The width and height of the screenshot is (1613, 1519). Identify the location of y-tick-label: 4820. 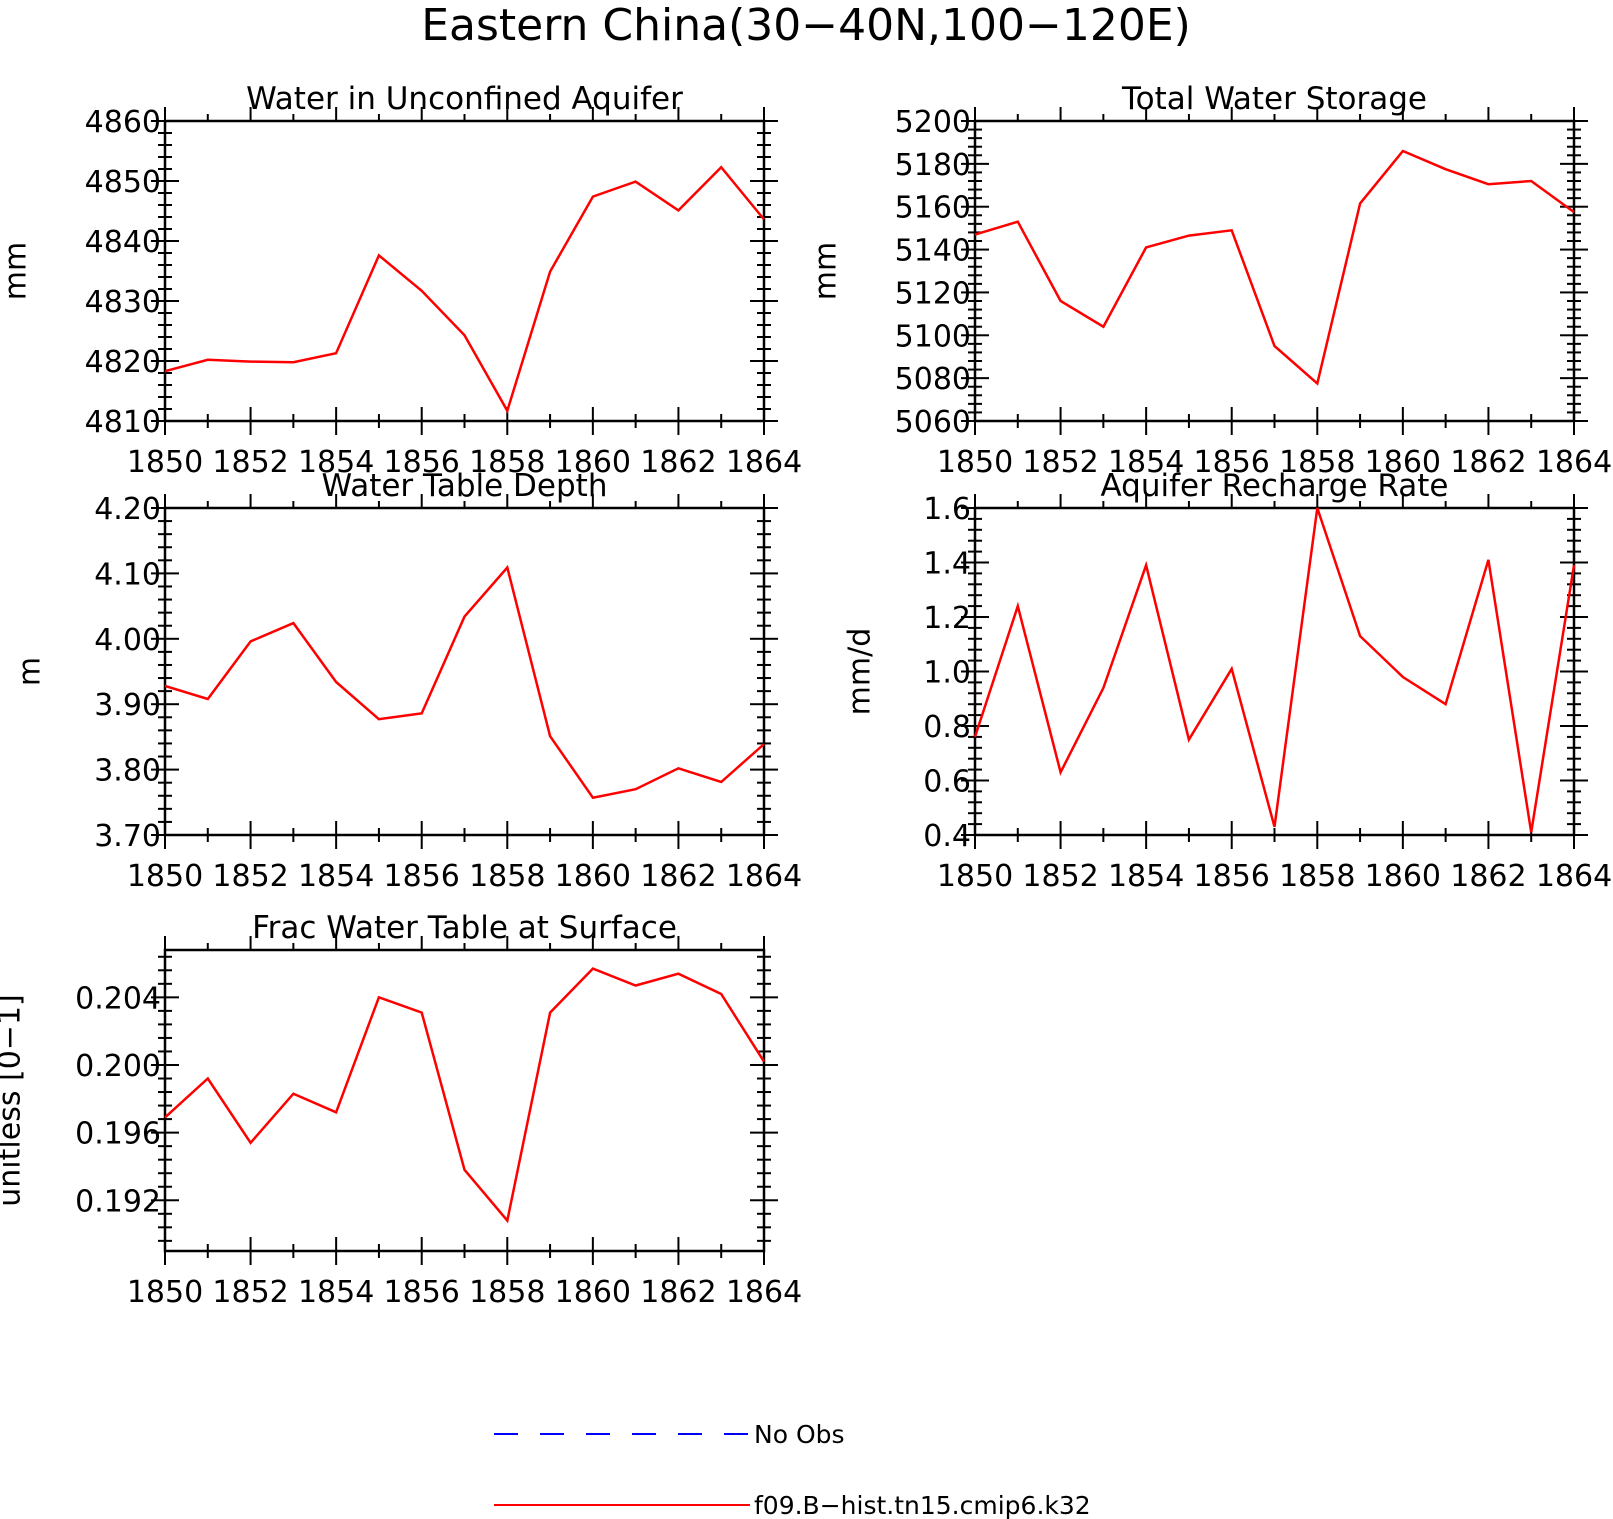
(123, 362).